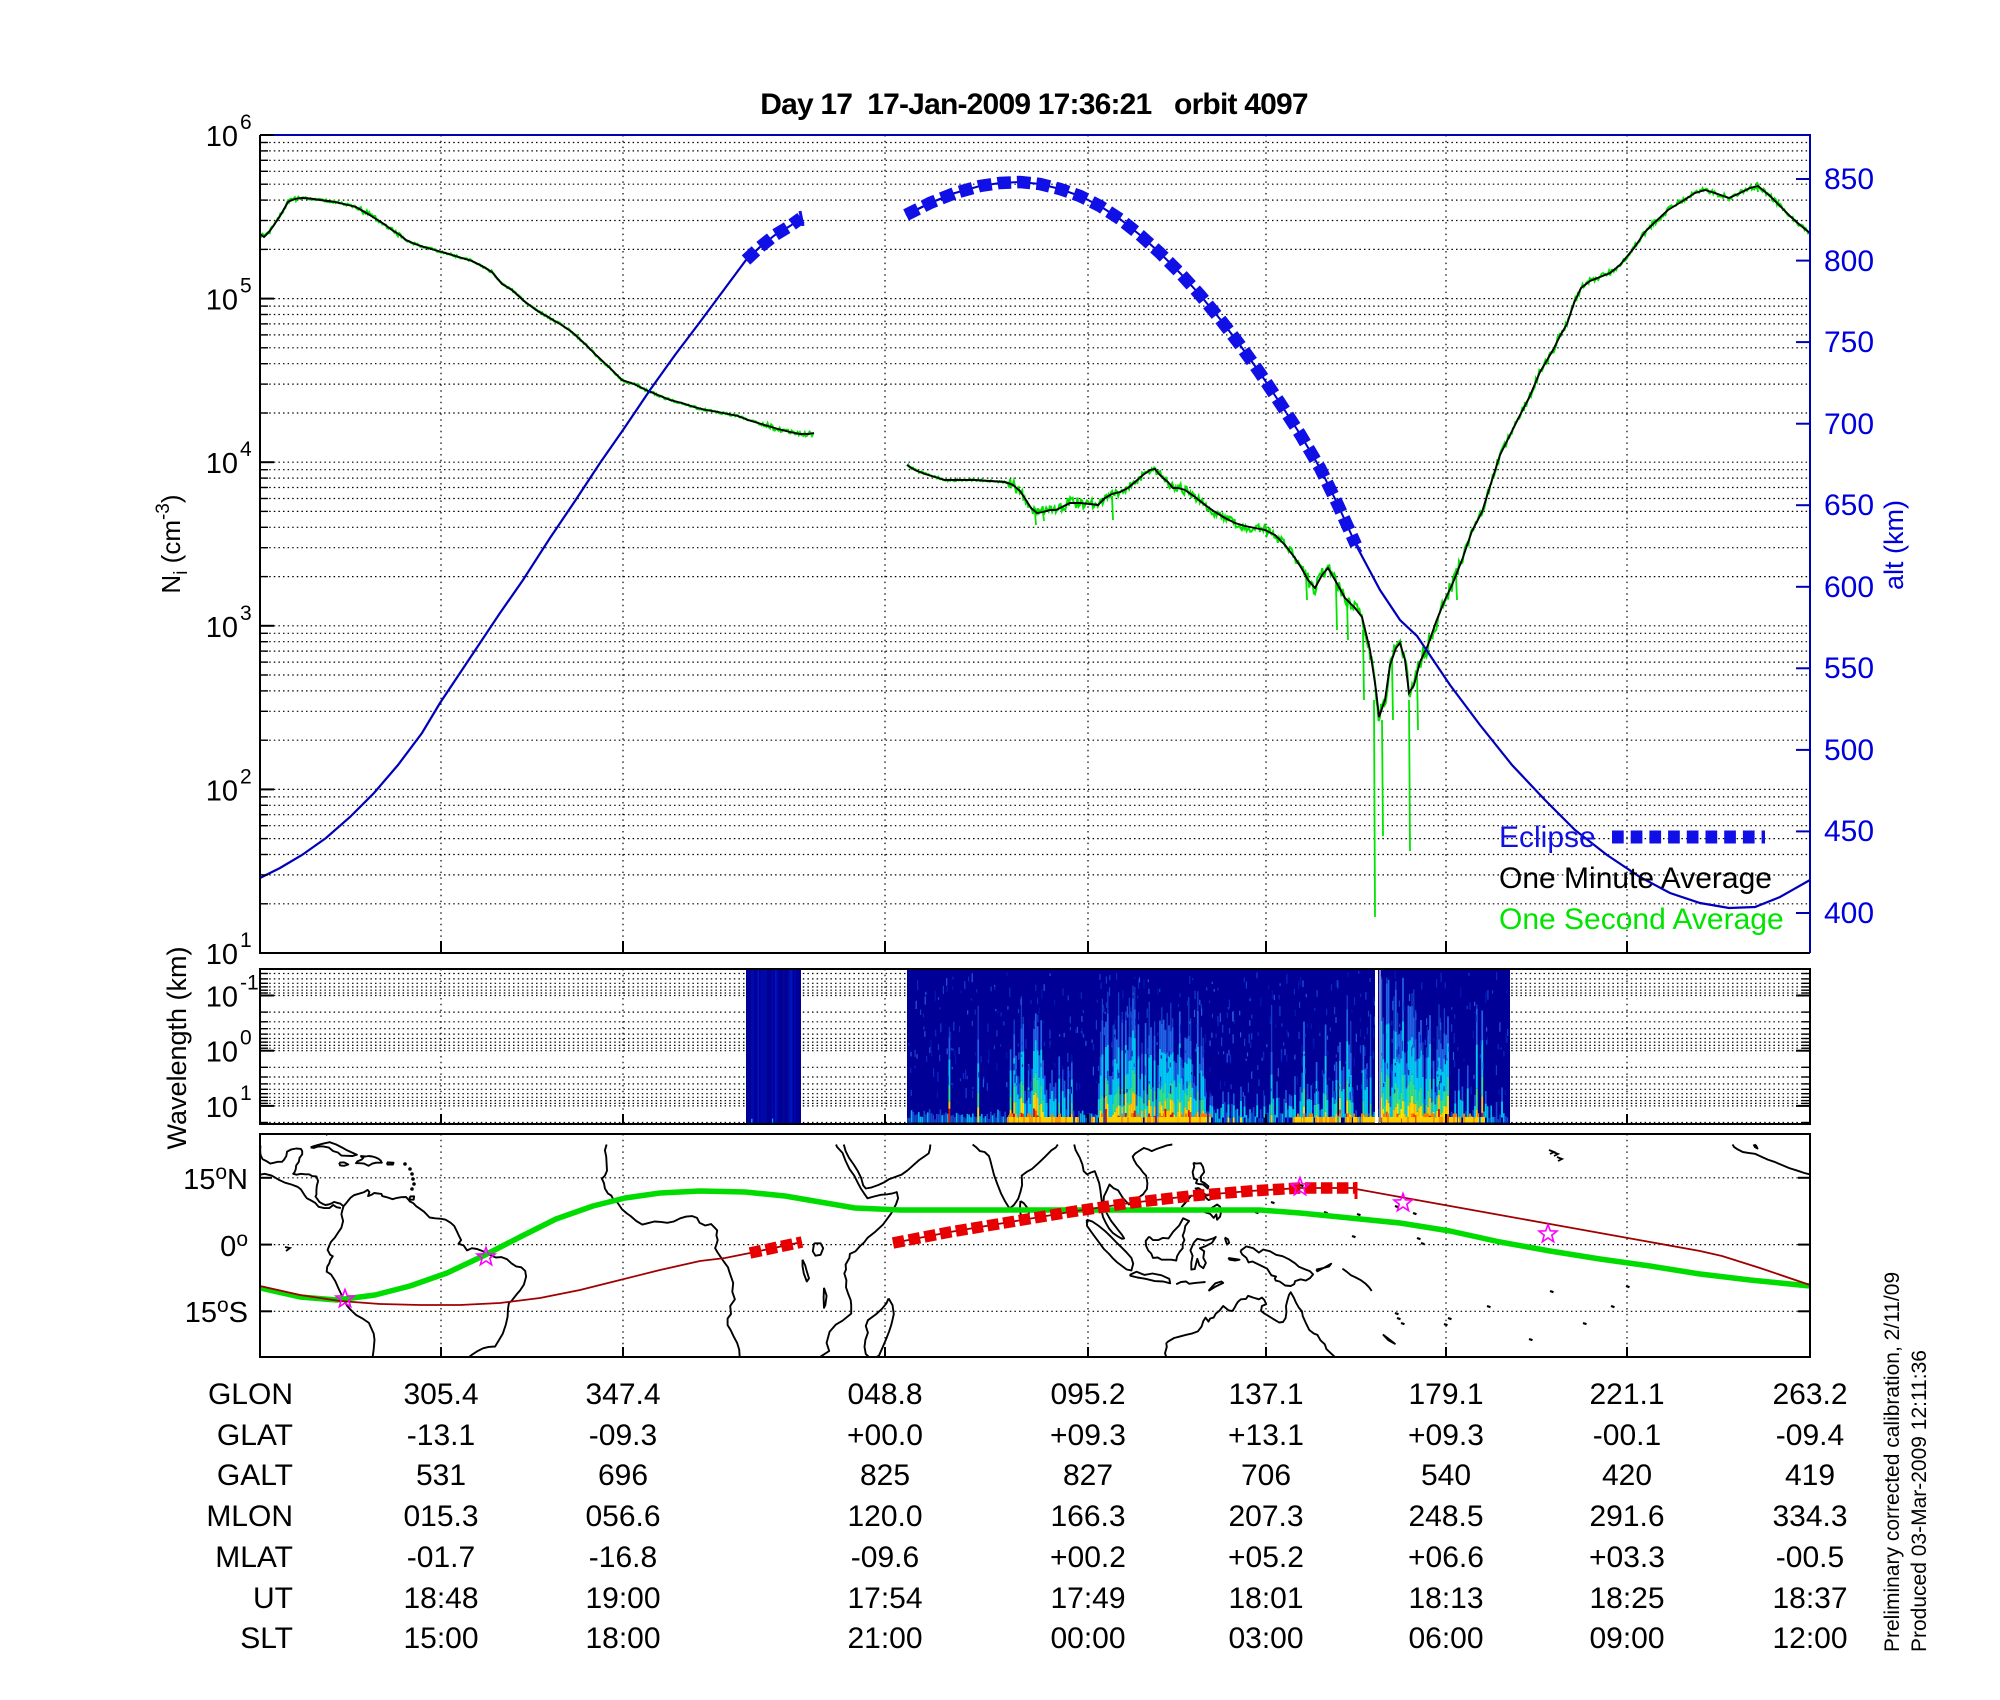  I want to click on svg-text: GALT, so click(255, 1475).